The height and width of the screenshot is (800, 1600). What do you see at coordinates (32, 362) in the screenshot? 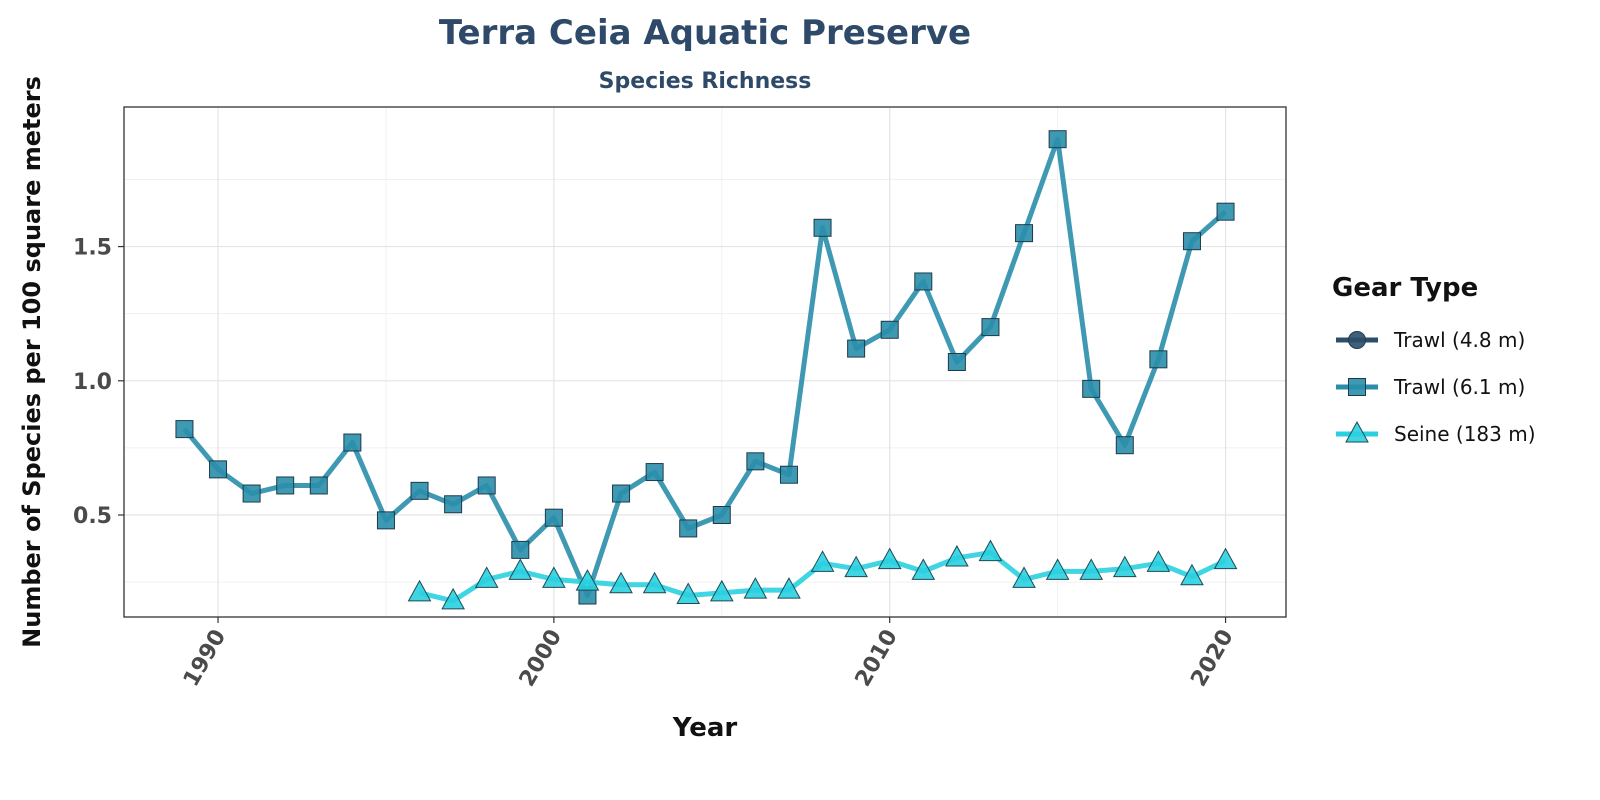
I see `y-axis-title: Number of Species per 100 square meters` at bounding box center [32, 362].